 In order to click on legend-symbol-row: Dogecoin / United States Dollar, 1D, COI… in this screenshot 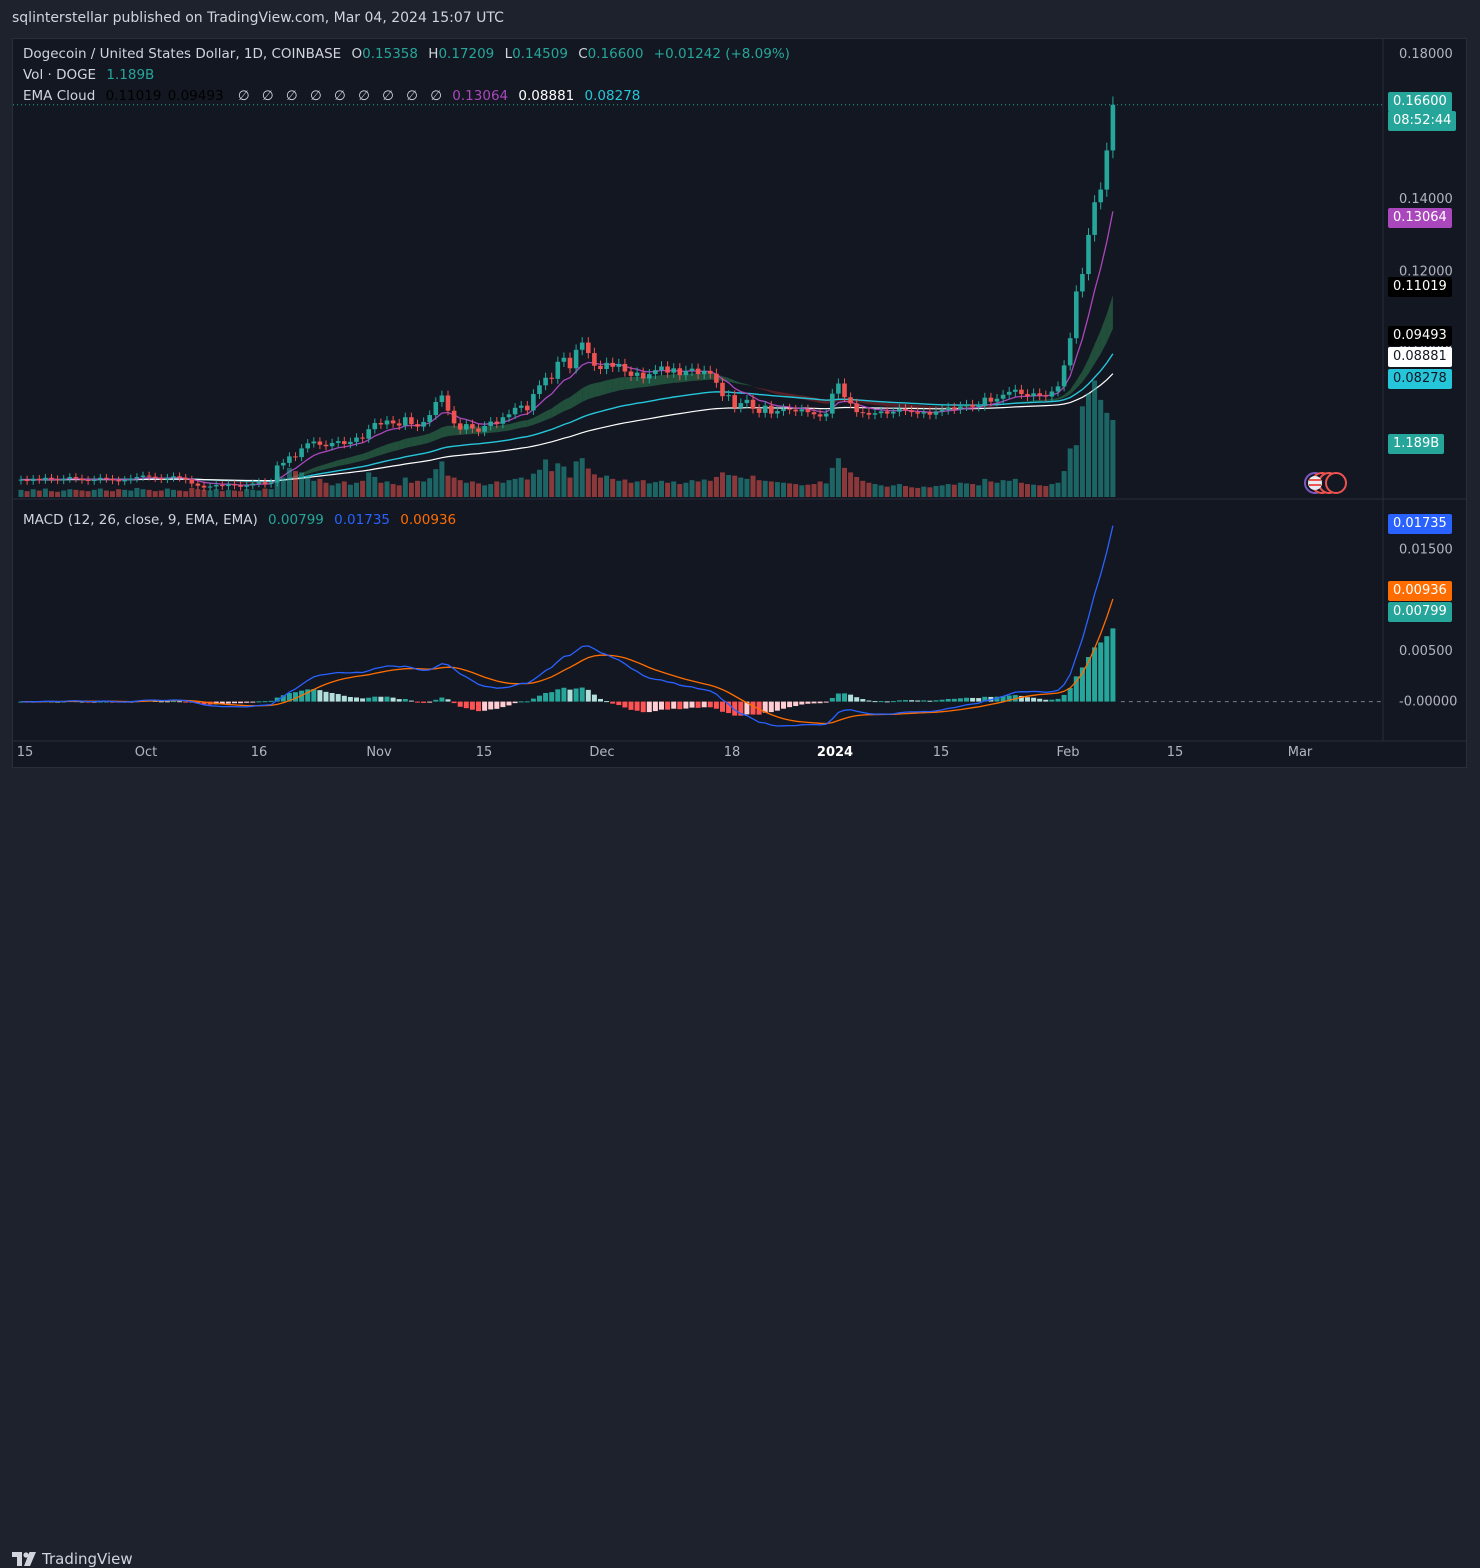, I will do `click(406, 54)`.